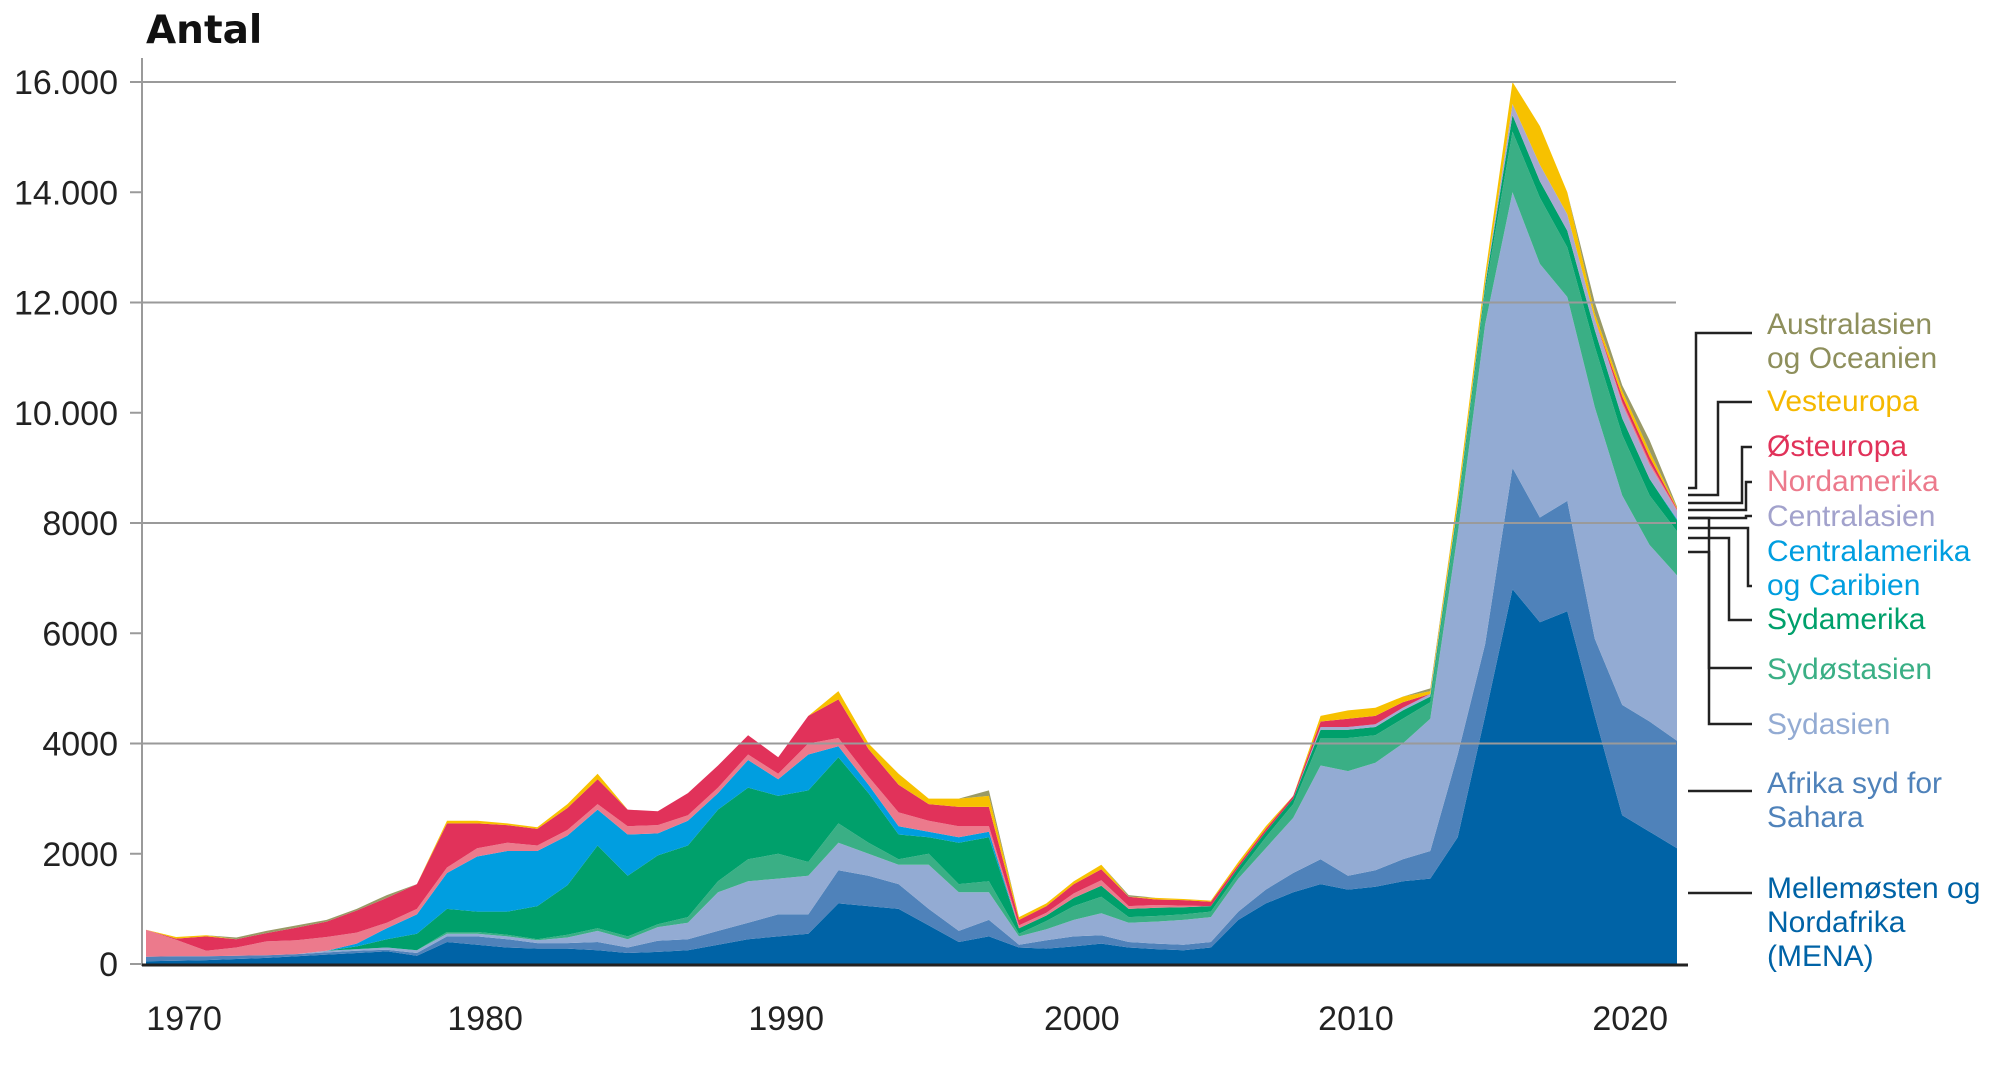 This screenshot has height=1075, width=2000. I want to click on leader-line-nordamerika, so click(1720, 496).